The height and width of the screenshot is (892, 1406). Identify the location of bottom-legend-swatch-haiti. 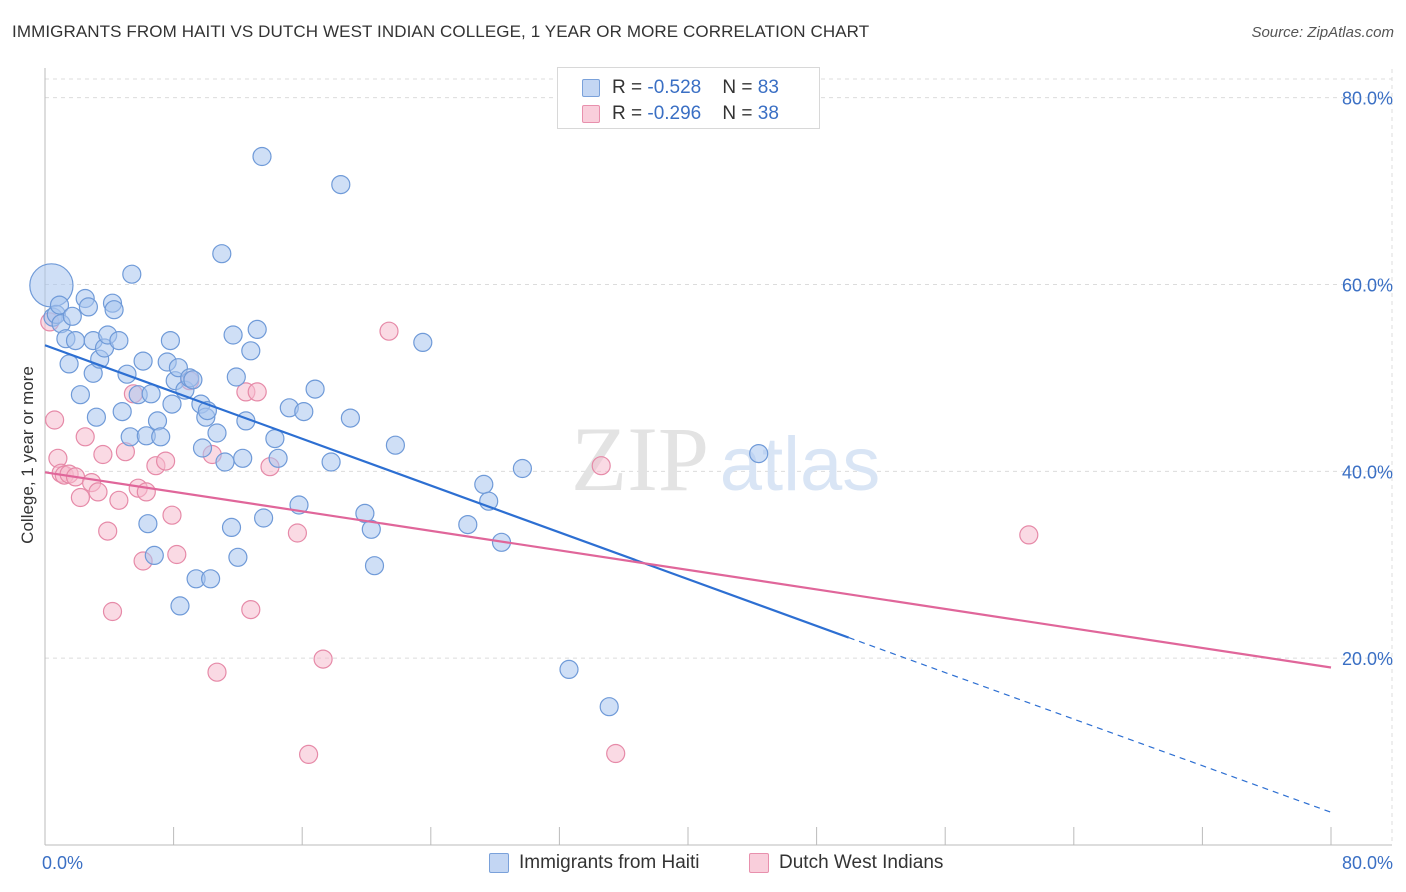
(499, 863).